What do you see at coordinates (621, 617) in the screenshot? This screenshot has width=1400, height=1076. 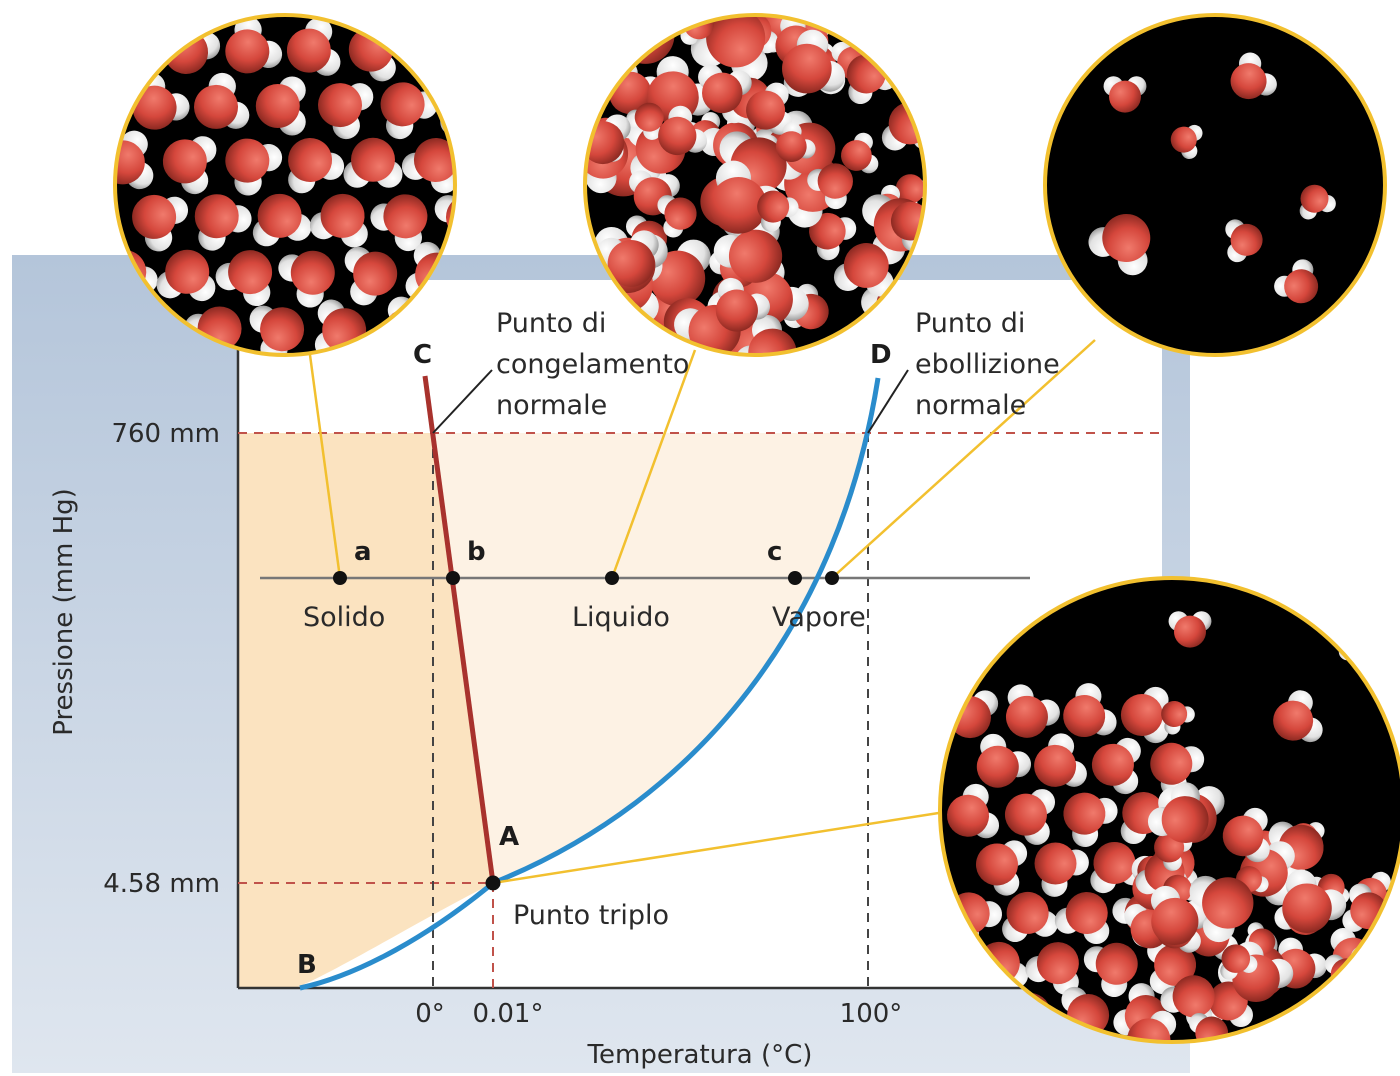 I see `label-liquid: Liquido` at bounding box center [621, 617].